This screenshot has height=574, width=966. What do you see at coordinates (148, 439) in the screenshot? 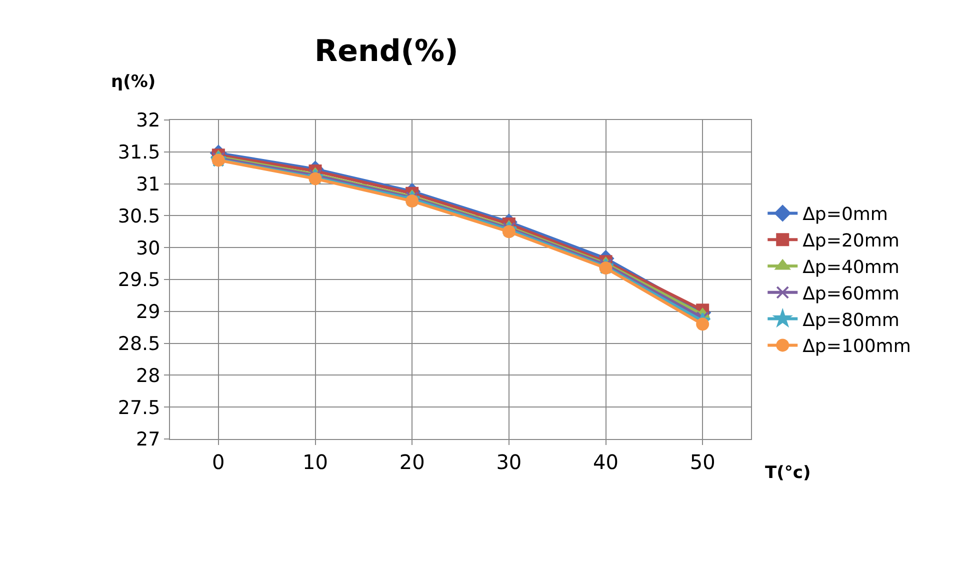
I see `y-tick-label: 27` at bounding box center [148, 439].